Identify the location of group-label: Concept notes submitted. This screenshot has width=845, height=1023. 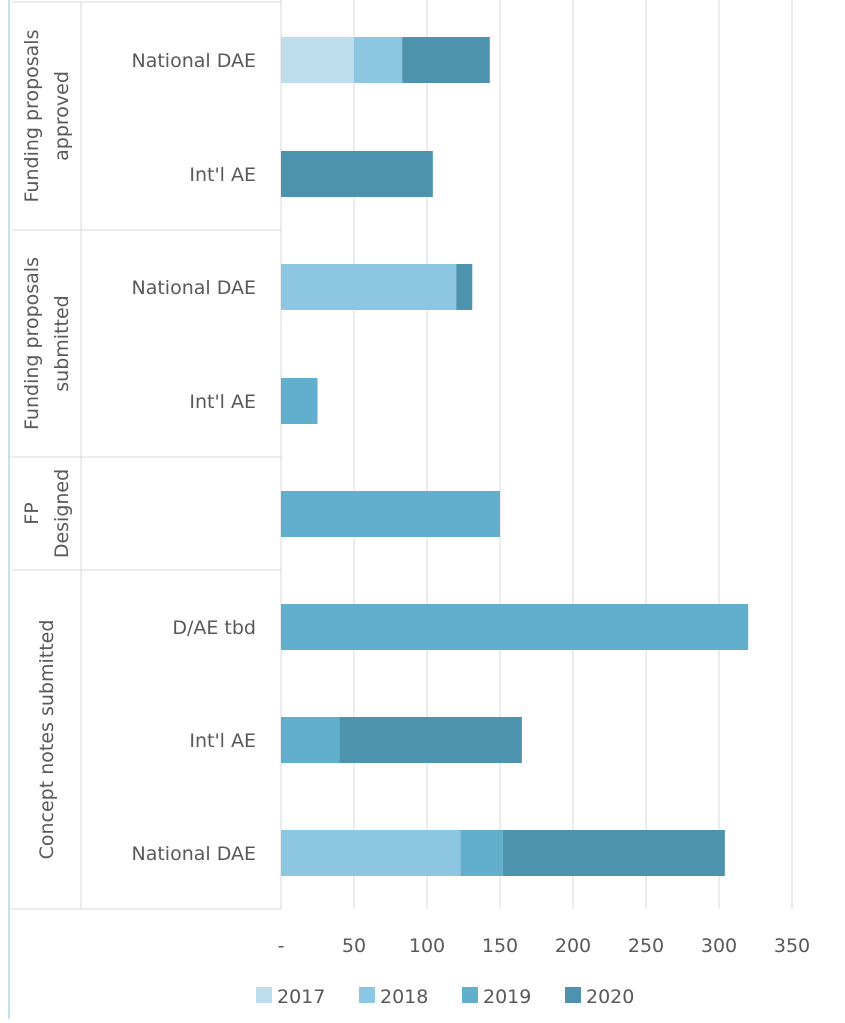
(47, 740).